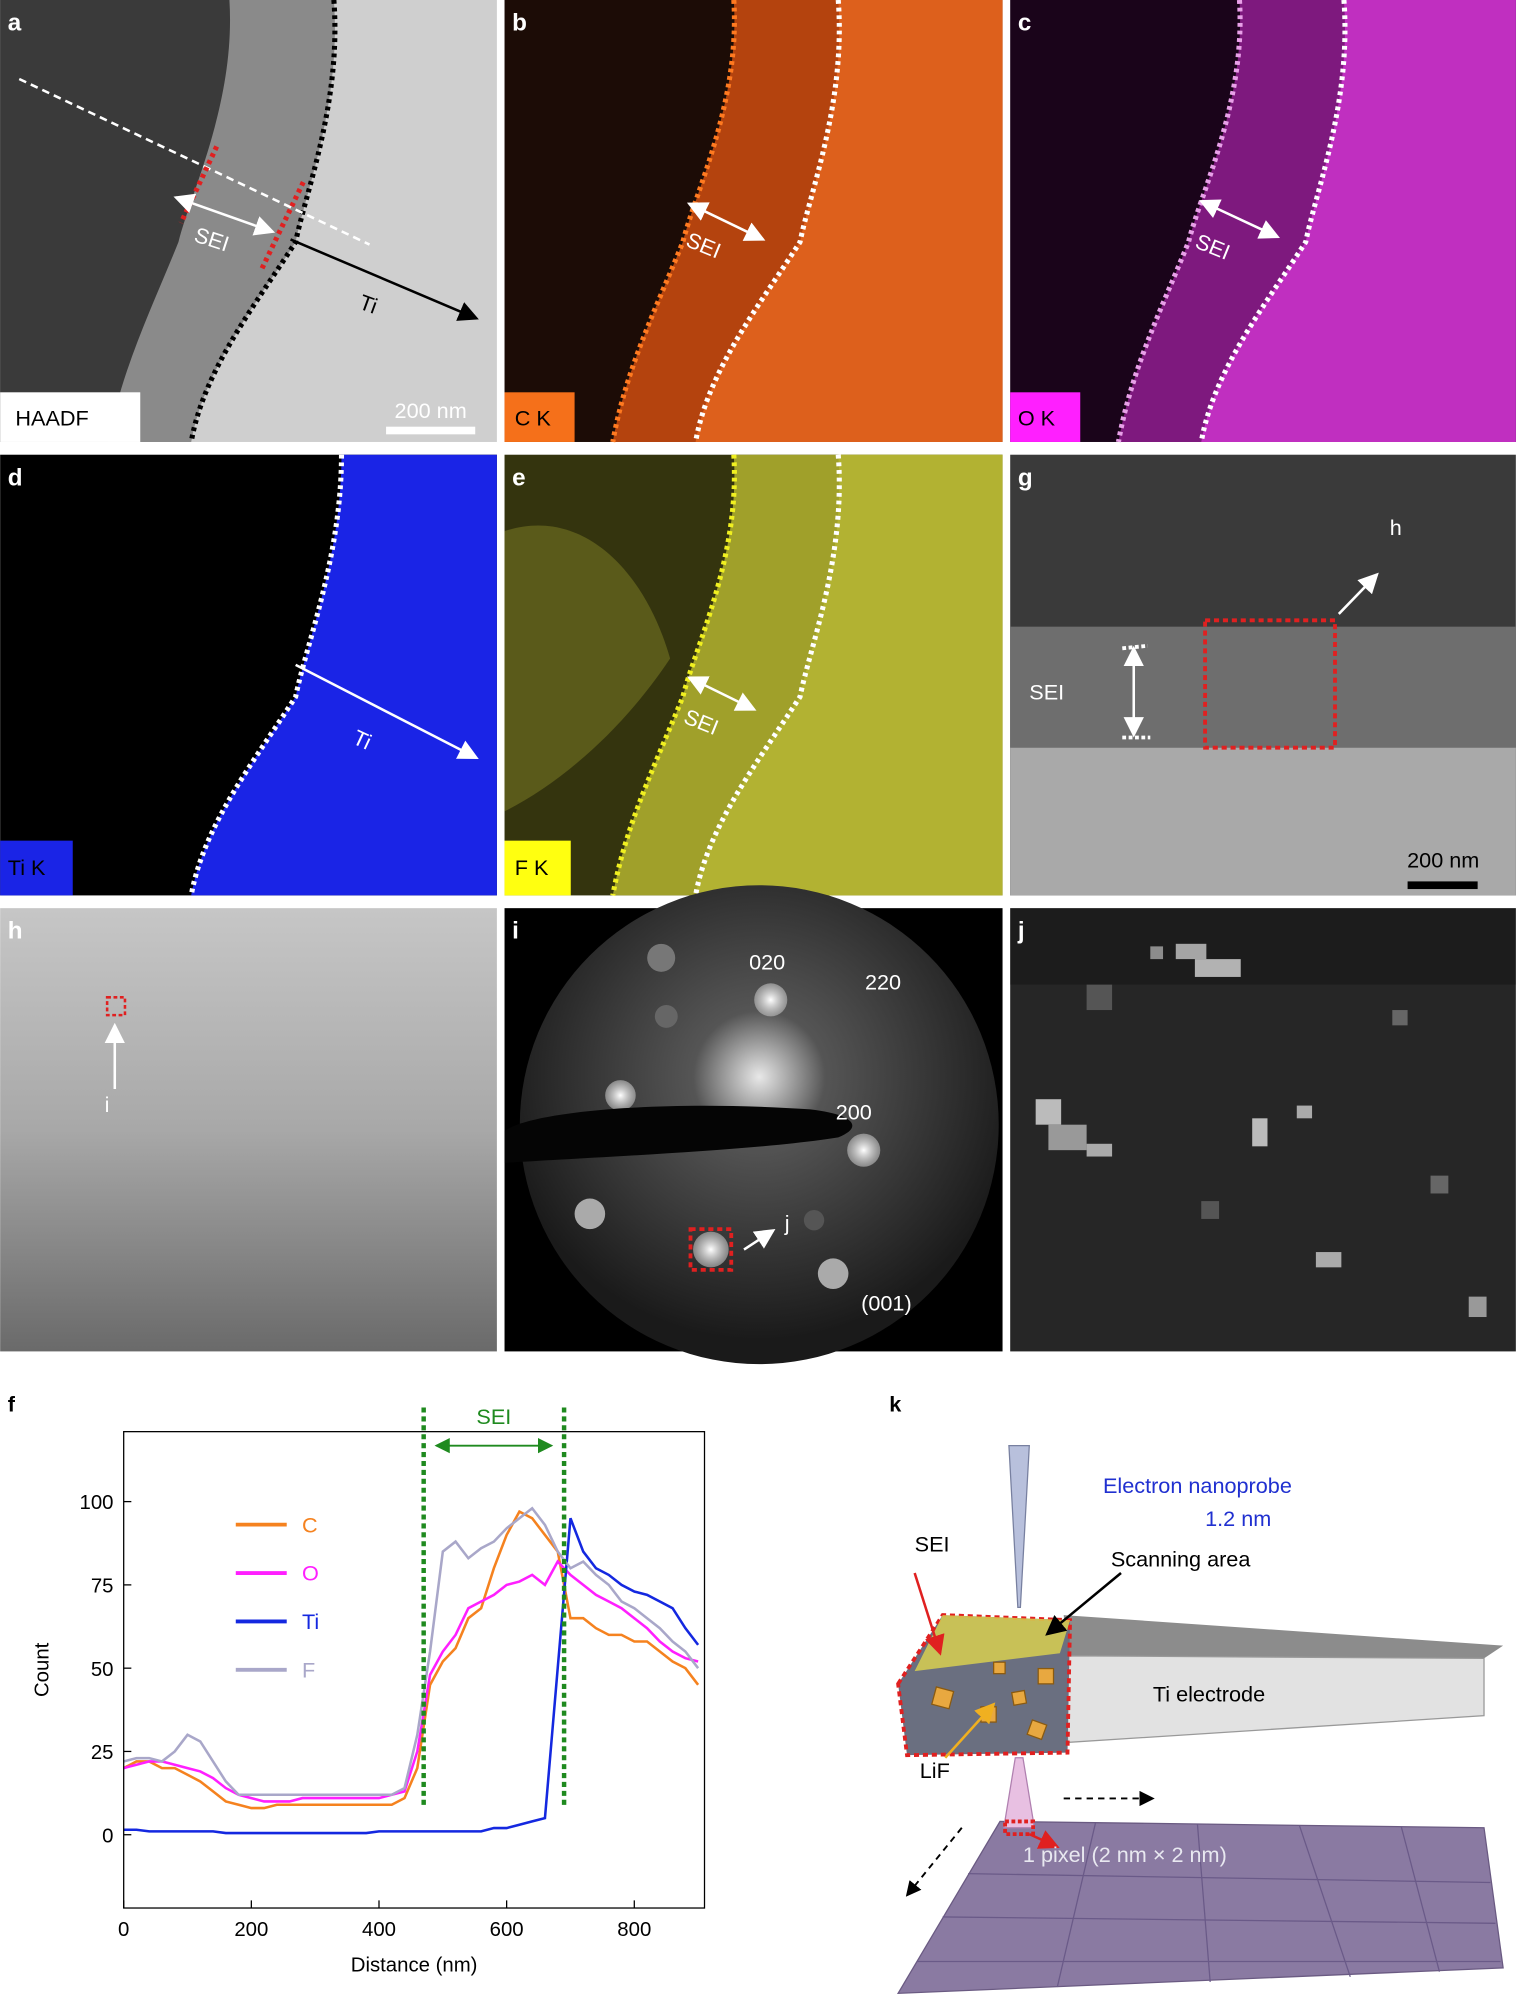 The height and width of the screenshot is (2001, 1516). Describe the element at coordinates (1019, 1527) in the screenshot. I see `probe-cone` at that location.